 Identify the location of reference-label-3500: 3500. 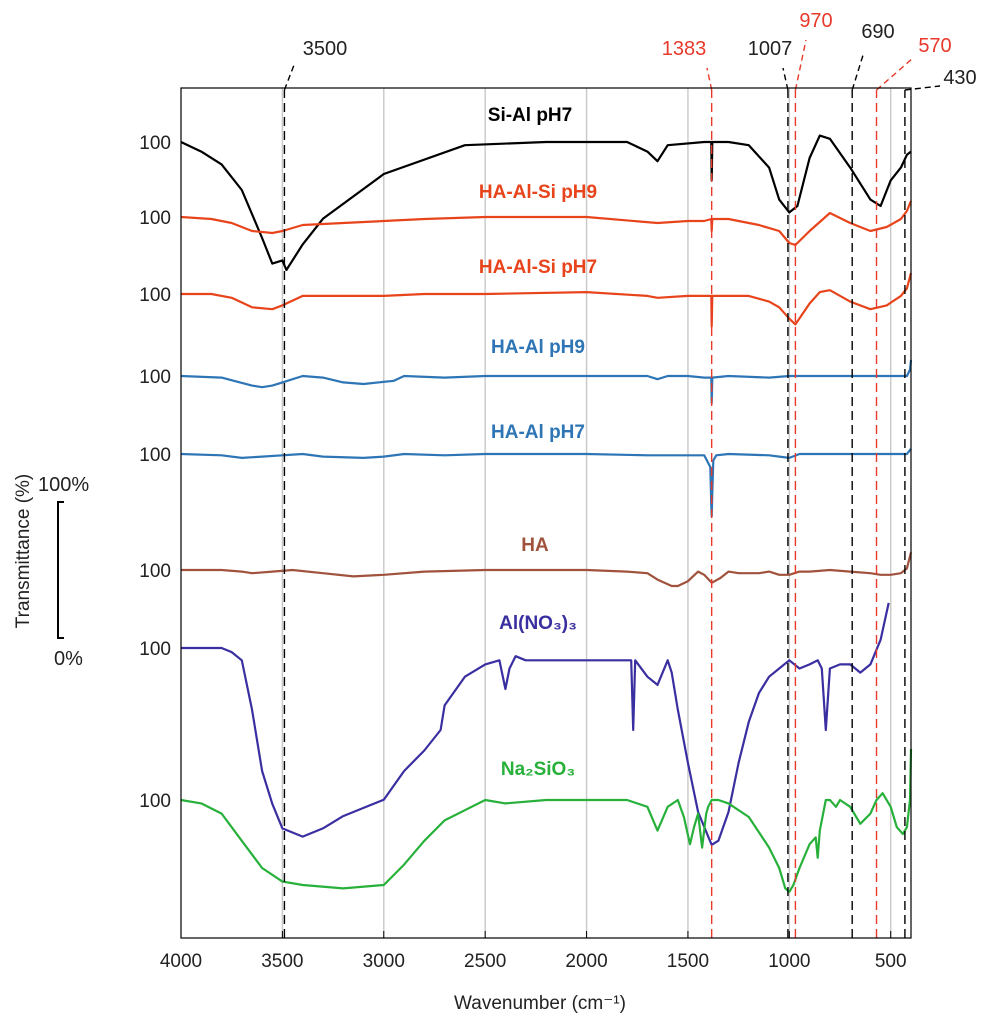
(325, 49).